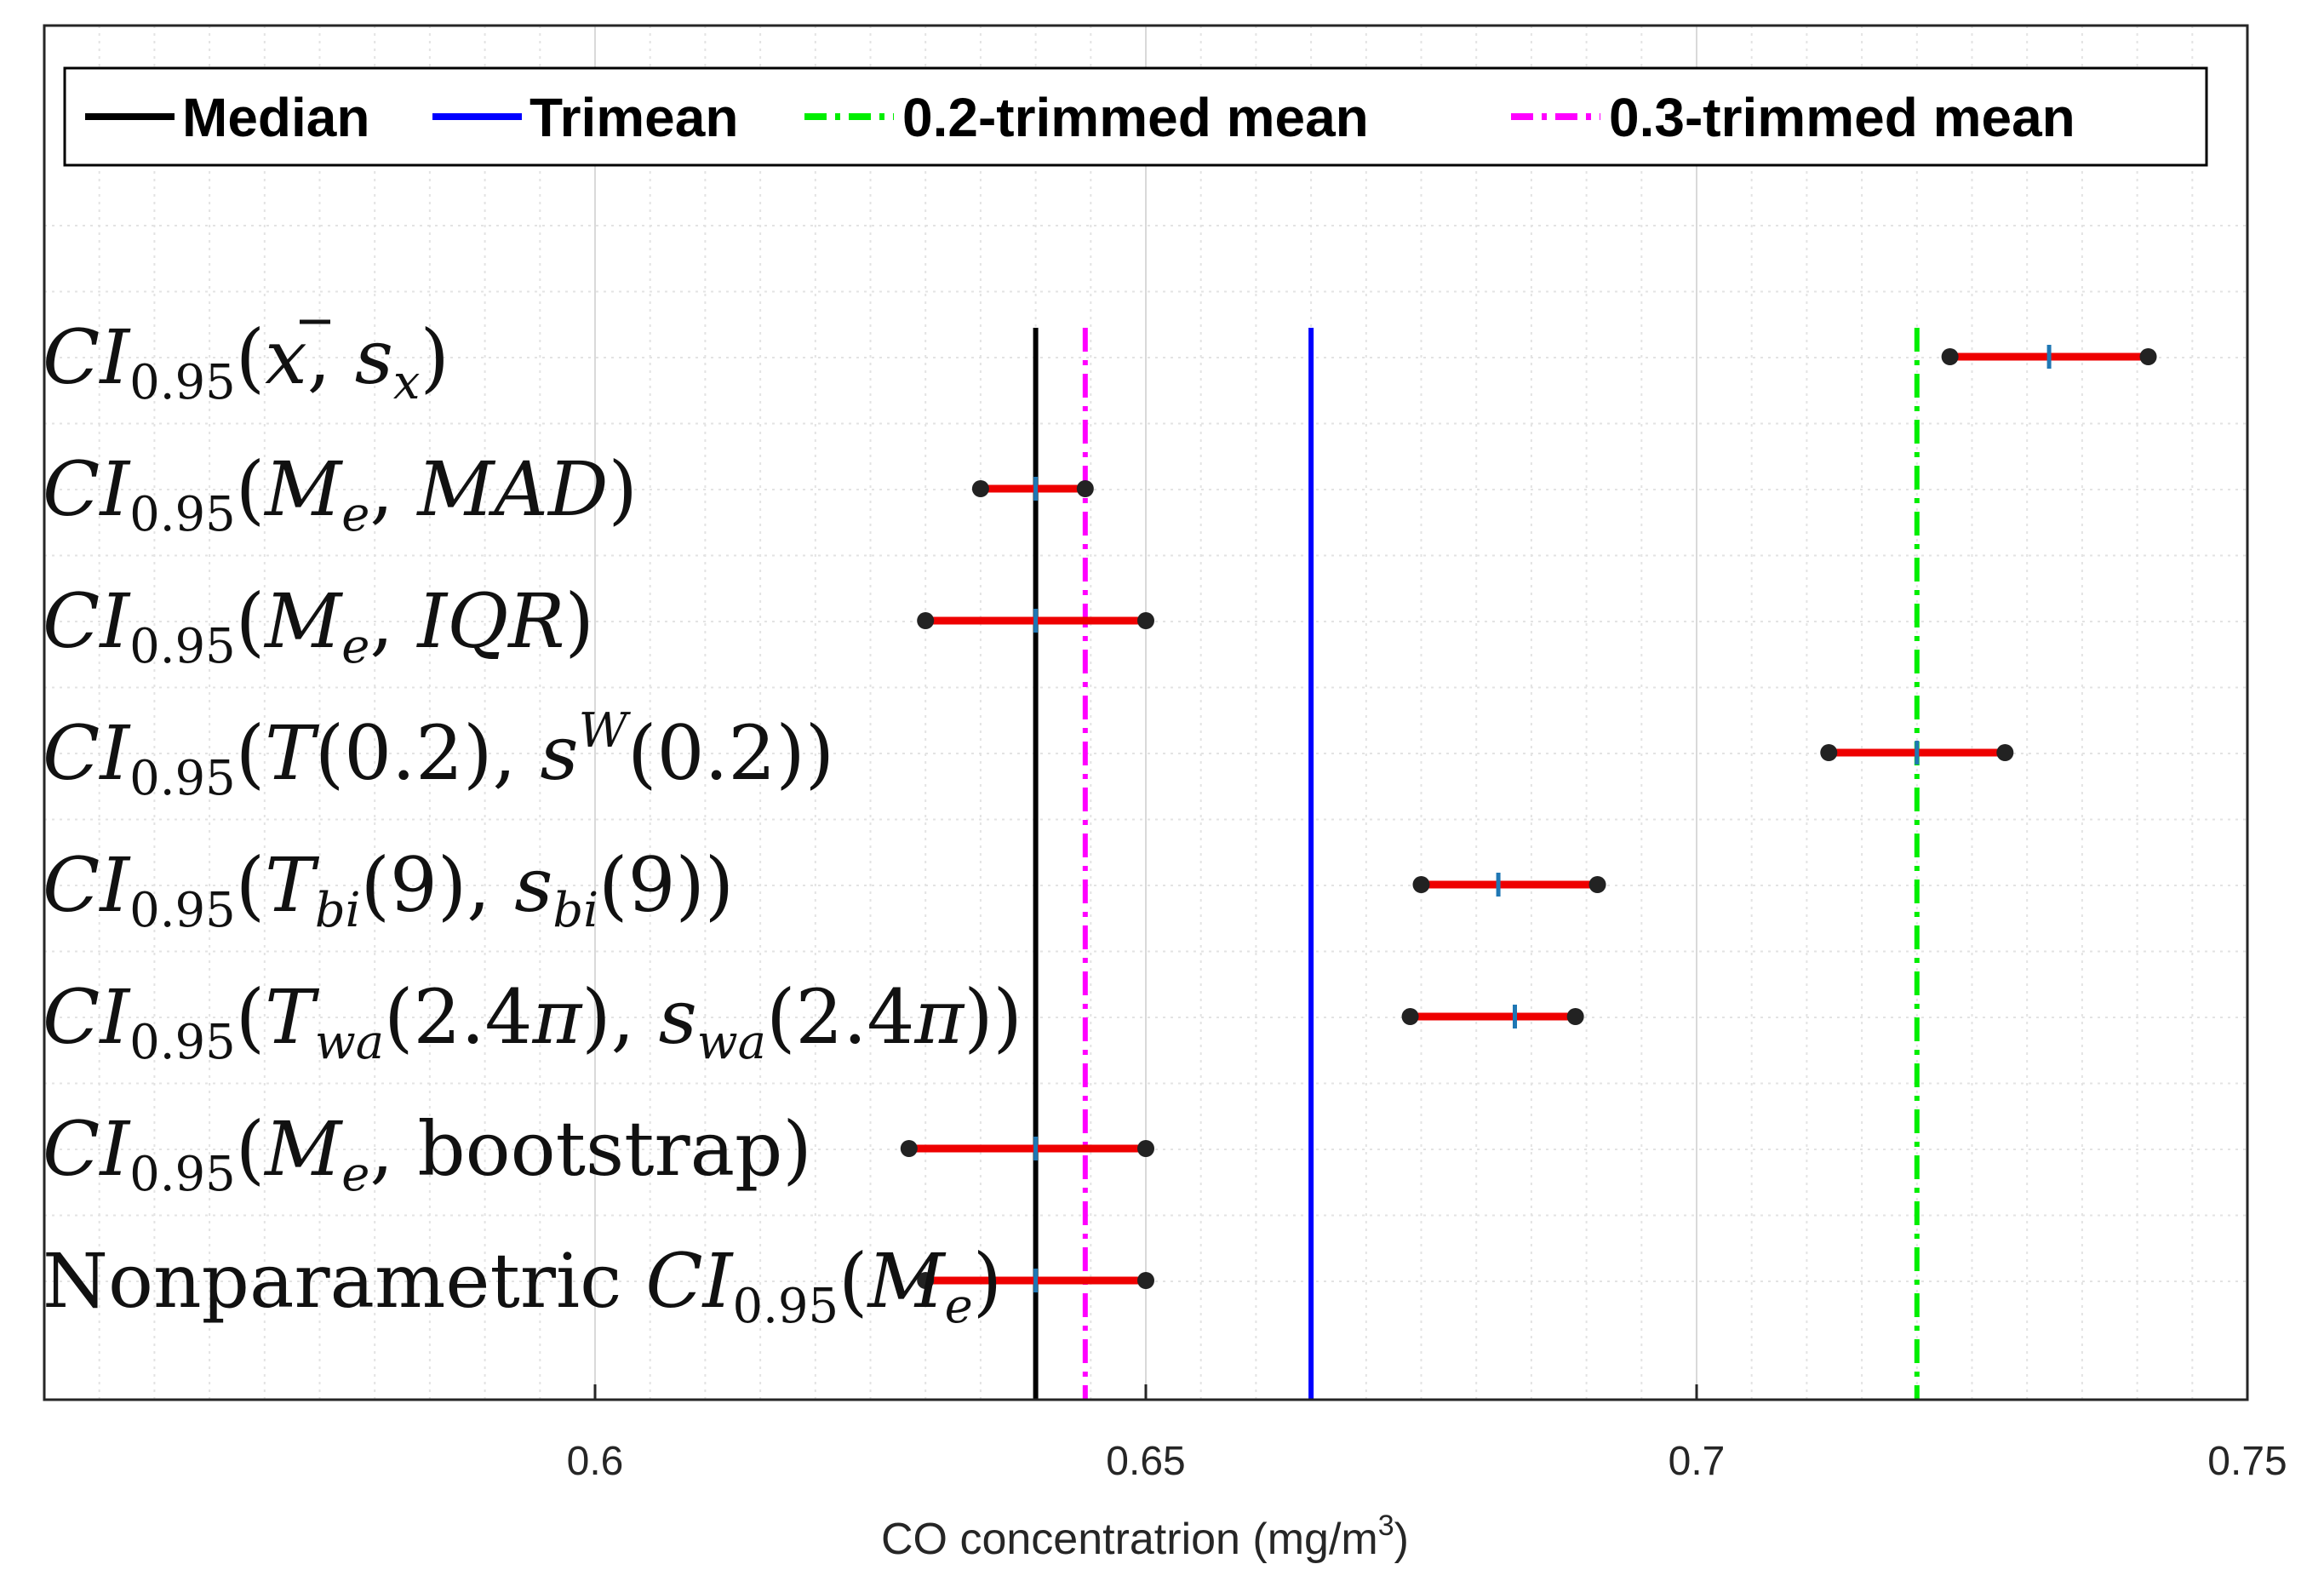  I want to click on x-axis-label: CO concentratrion (mg/m3), so click(1145, 1537).